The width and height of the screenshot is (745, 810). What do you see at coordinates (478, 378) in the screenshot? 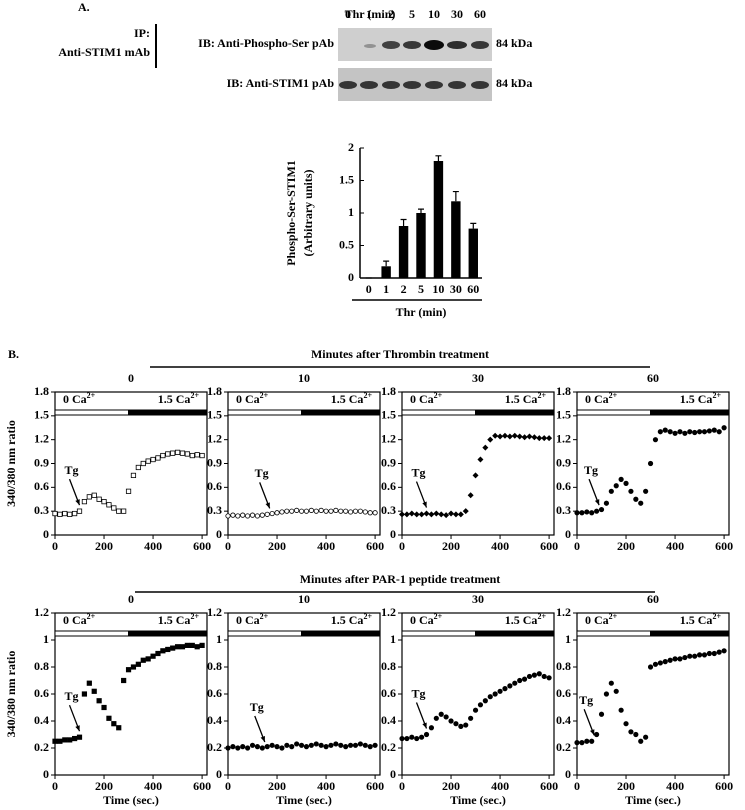
I see `panel-title: 30` at bounding box center [478, 378].